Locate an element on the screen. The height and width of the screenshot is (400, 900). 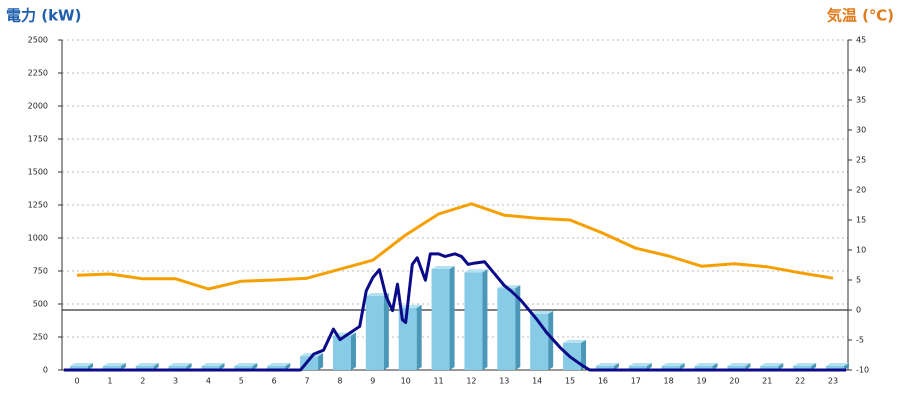
x-tick-label: 13 is located at coordinates (504, 381).